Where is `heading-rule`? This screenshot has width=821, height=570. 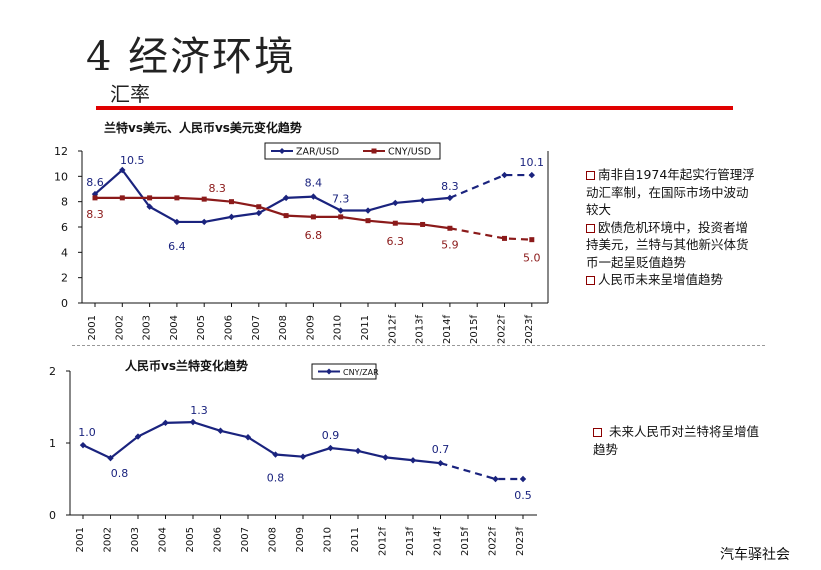
heading-rule is located at coordinates (414, 108).